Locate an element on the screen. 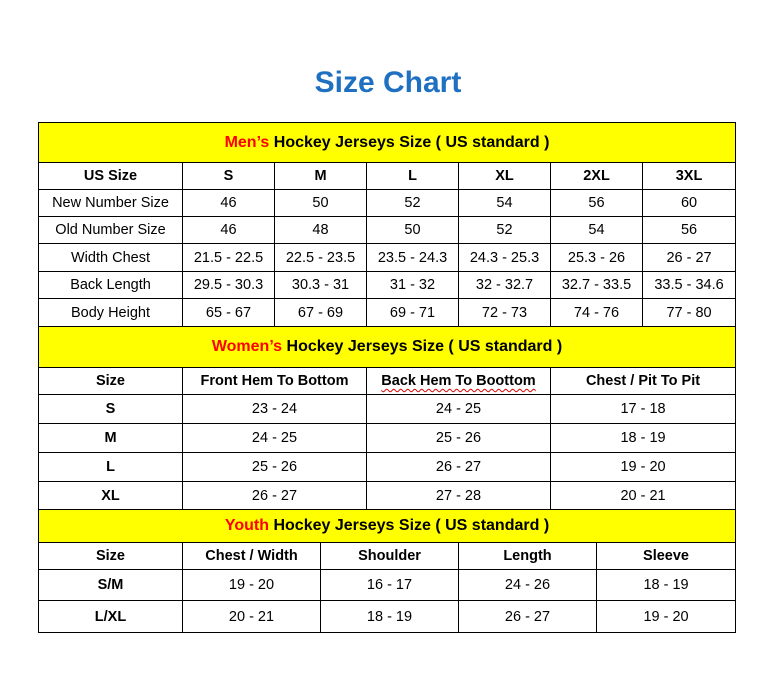  column-header: Front Hem To Bottom is located at coordinates (274, 381).